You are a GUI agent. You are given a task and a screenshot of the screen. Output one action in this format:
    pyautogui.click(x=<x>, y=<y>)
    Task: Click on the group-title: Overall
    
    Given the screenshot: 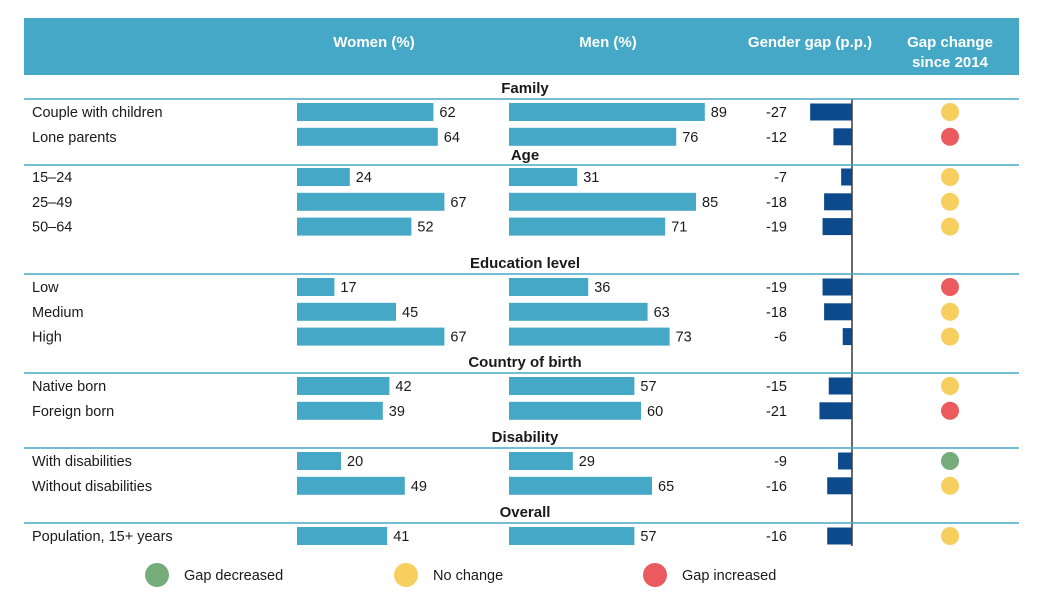 What is the action you would take?
    pyautogui.click(x=525, y=512)
    